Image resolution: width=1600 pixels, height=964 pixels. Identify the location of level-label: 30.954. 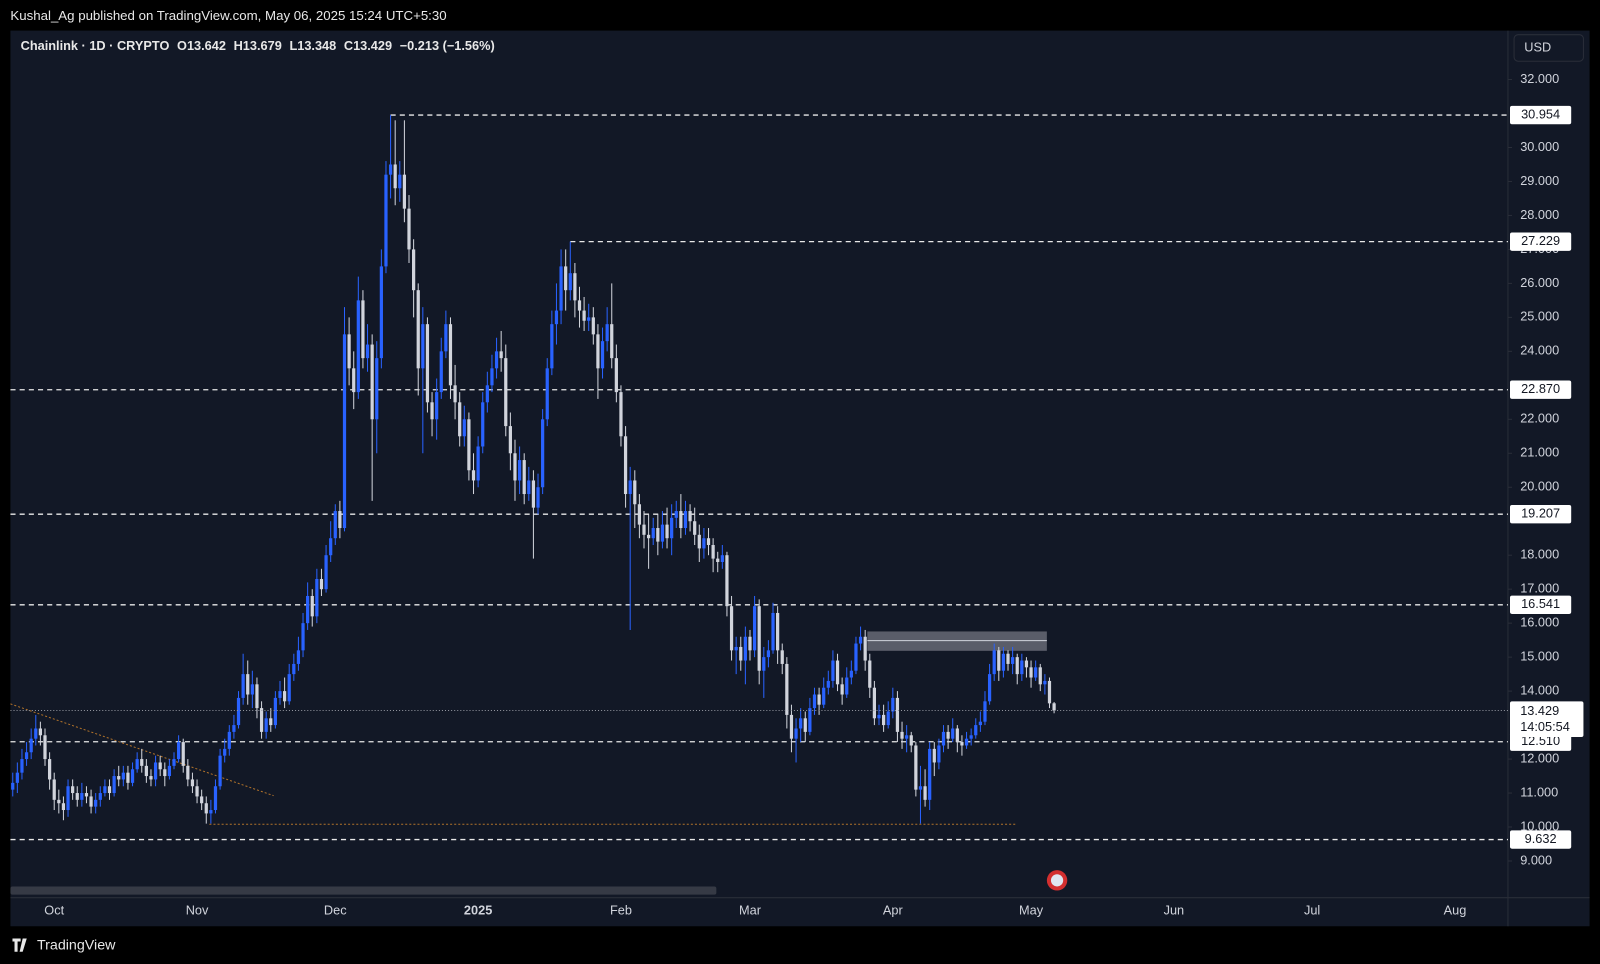
(1540, 113).